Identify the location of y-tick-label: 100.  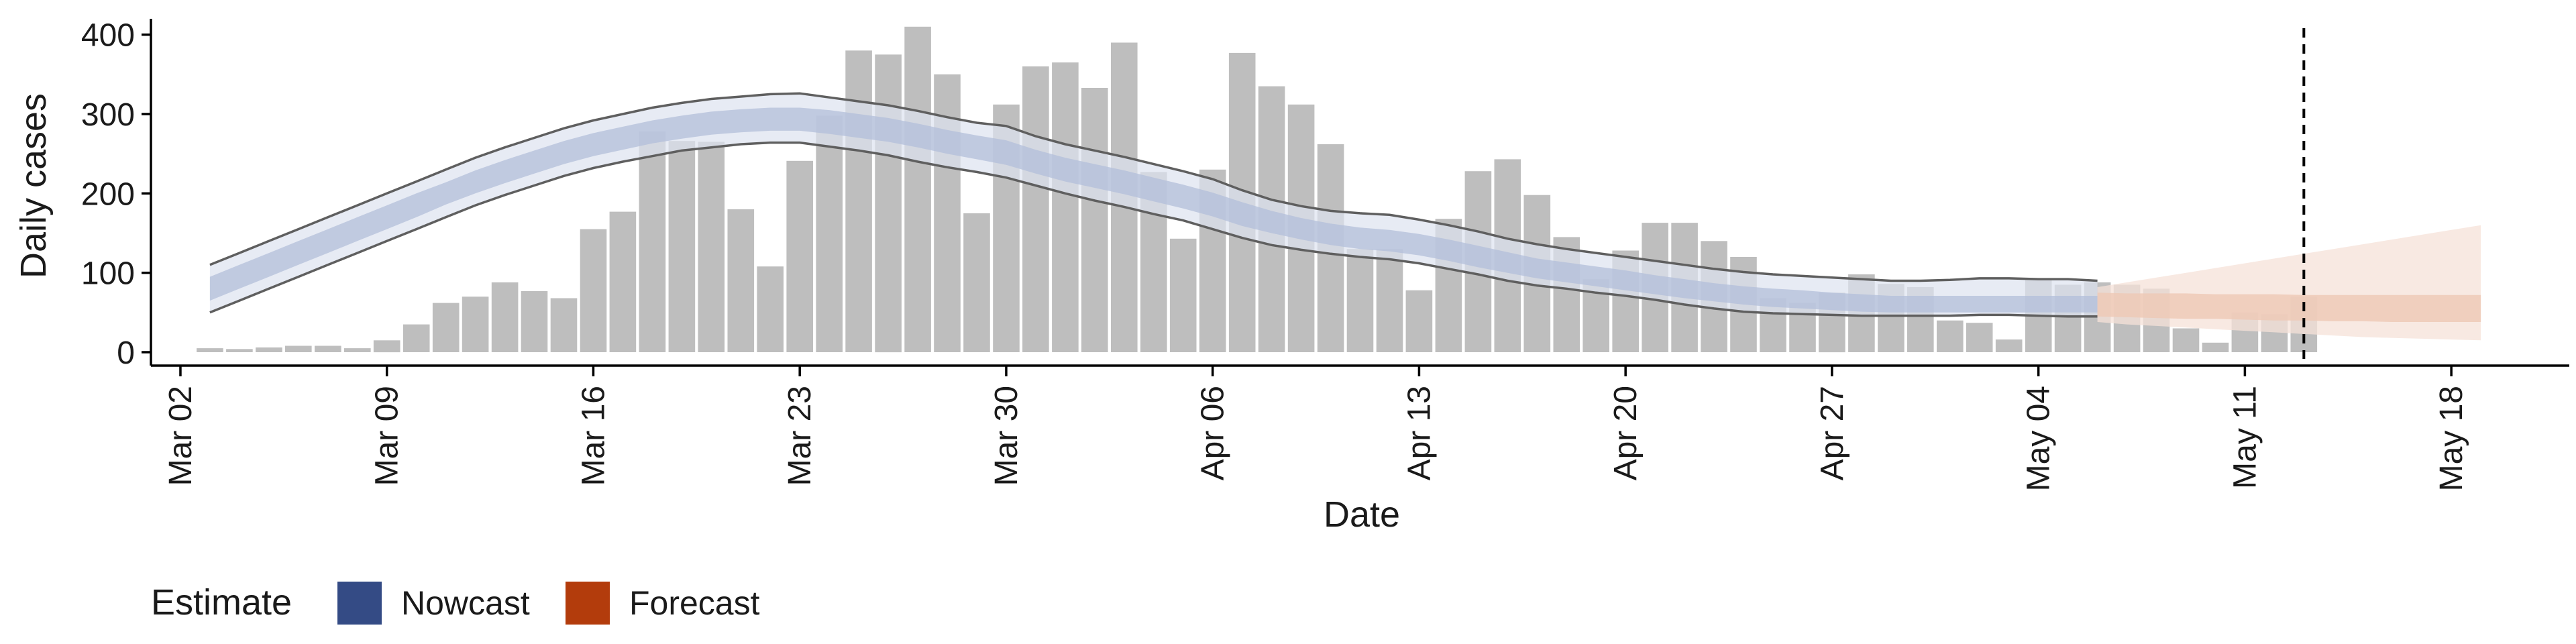
(108, 274).